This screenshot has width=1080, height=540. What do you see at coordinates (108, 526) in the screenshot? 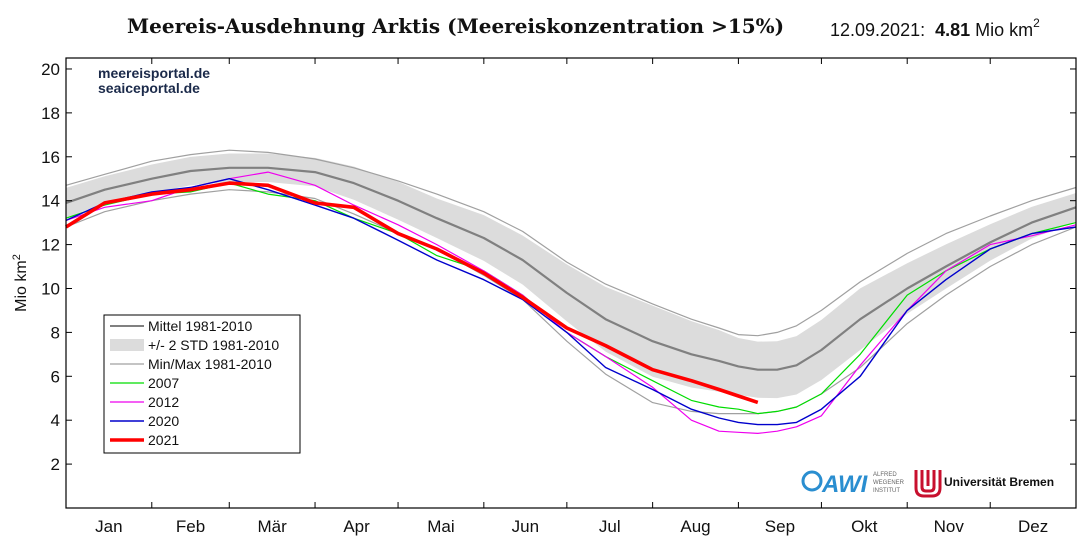
I see `x-tick-label-Jan: Jan` at bounding box center [108, 526].